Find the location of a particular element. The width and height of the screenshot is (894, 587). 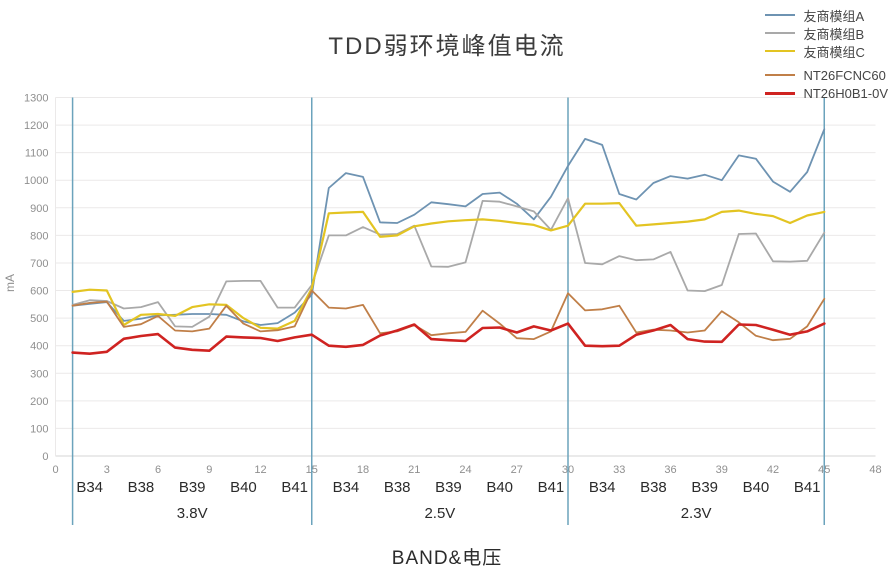

y-tick-label-200: 200 is located at coordinates (39, 402).